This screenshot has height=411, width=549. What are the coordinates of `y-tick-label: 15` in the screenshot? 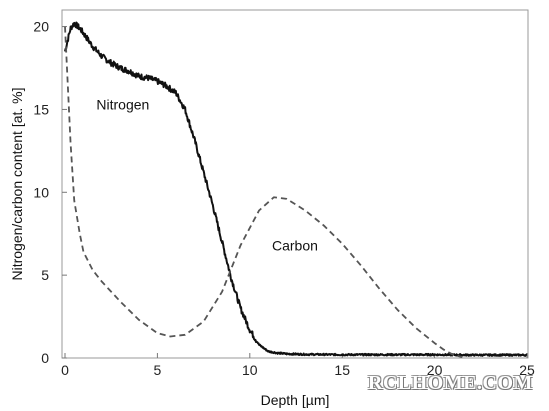 It's located at (41, 109).